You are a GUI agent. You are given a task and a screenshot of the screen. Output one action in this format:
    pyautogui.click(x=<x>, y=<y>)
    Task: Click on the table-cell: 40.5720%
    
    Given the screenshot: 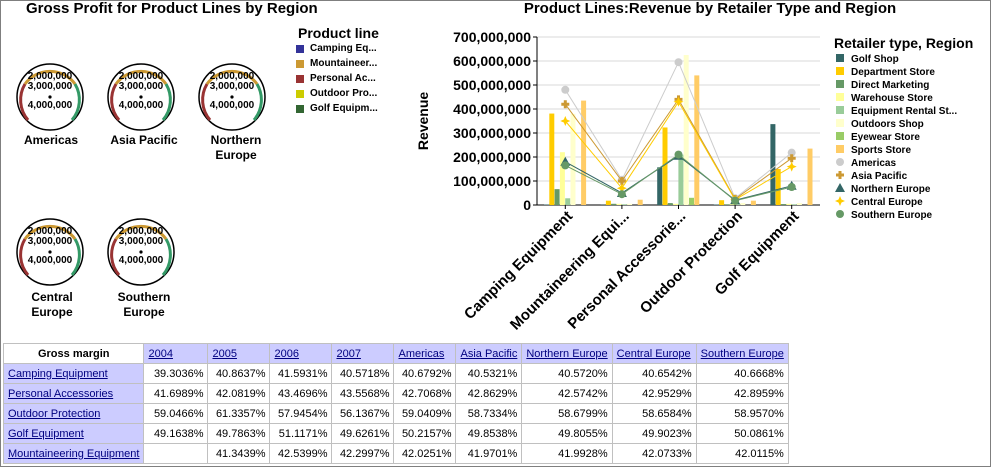 What is the action you would take?
    pyautogui.click(x=567, y=373)
    